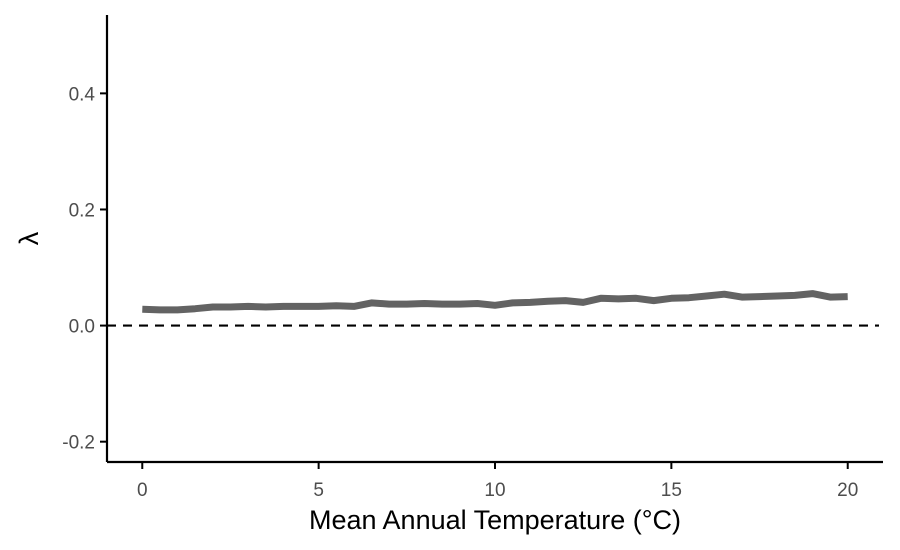 Image resolution: width=900 pixels, height=550 pixels. What do you see at coordinates (318, 490) in the screenshot?
I see `x-tick-label: 5` at bounding box center [318, 490].